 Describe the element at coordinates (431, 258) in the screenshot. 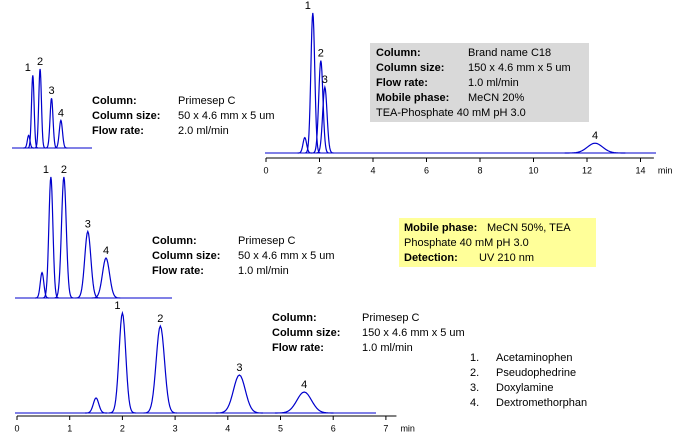

I see `shared-label: Detection:` at that location.